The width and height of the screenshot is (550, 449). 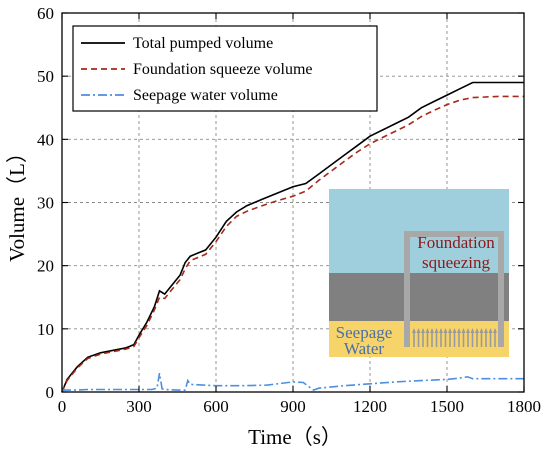 I want to click on inset-frame-top, so click(x=454, y=234).